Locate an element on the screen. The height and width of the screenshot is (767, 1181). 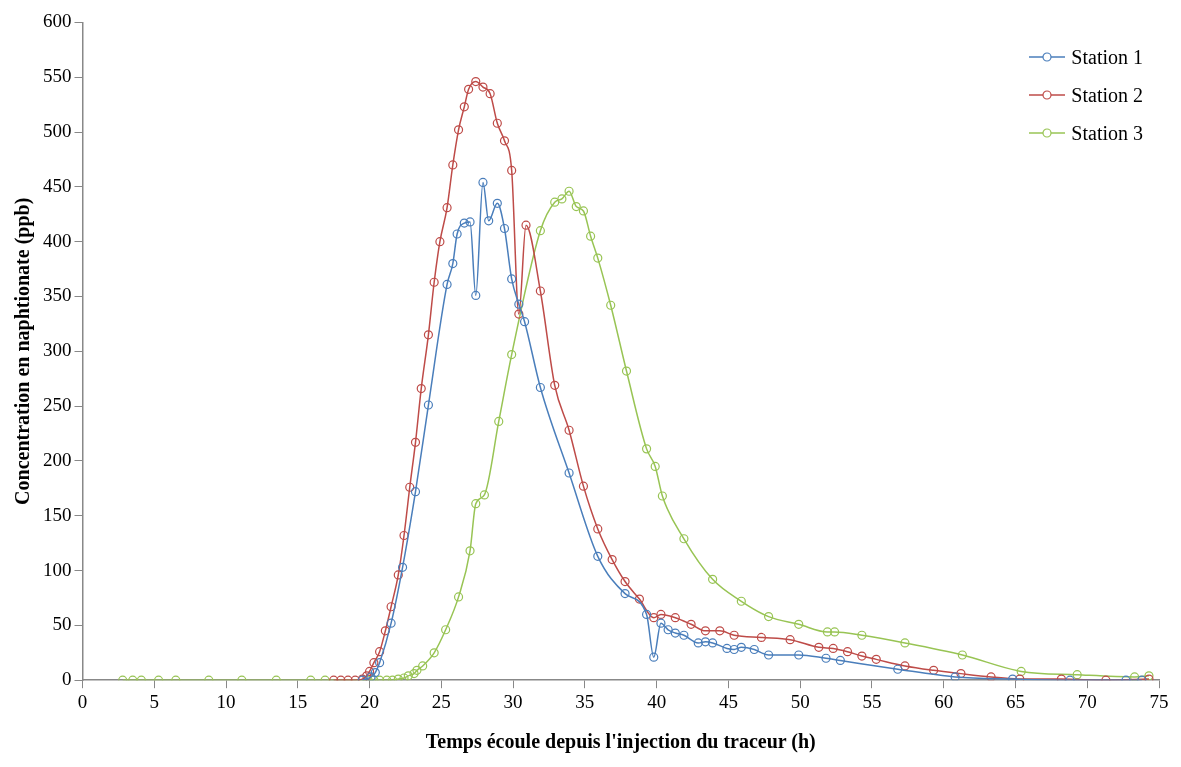
x-axis-title: Temps écoule depuis l'injection du traceur (h) is located at coordinates (620, 742).